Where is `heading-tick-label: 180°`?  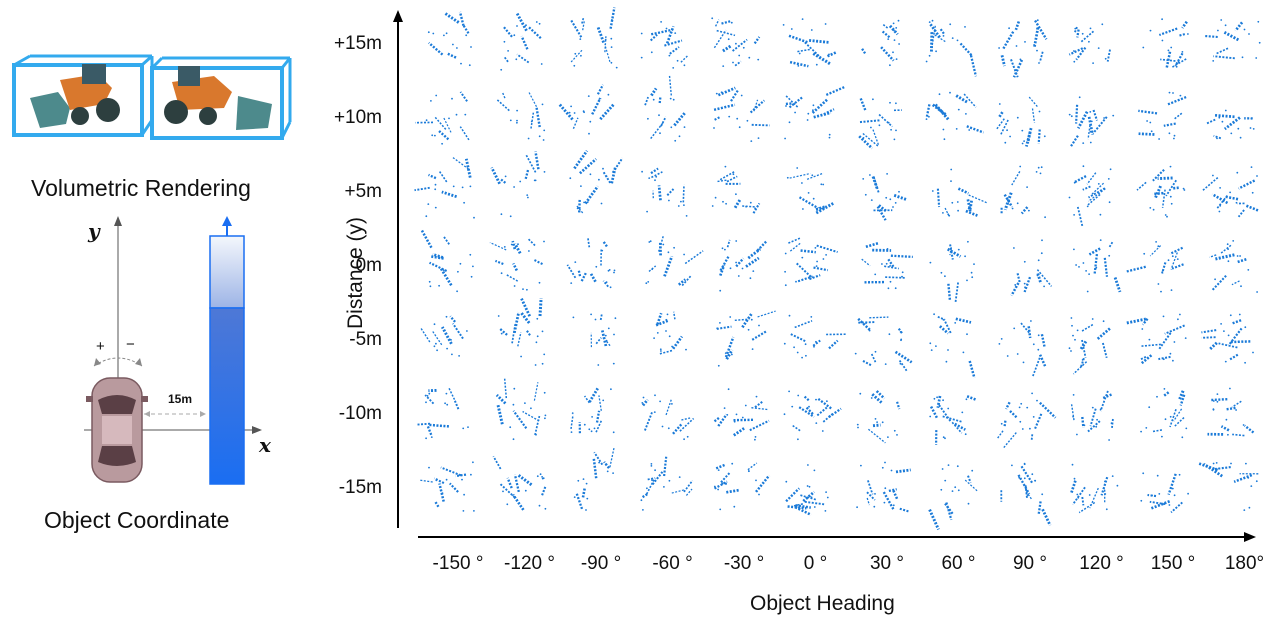
heading-tick-label: 180° is located at coordinates (1244, 563).